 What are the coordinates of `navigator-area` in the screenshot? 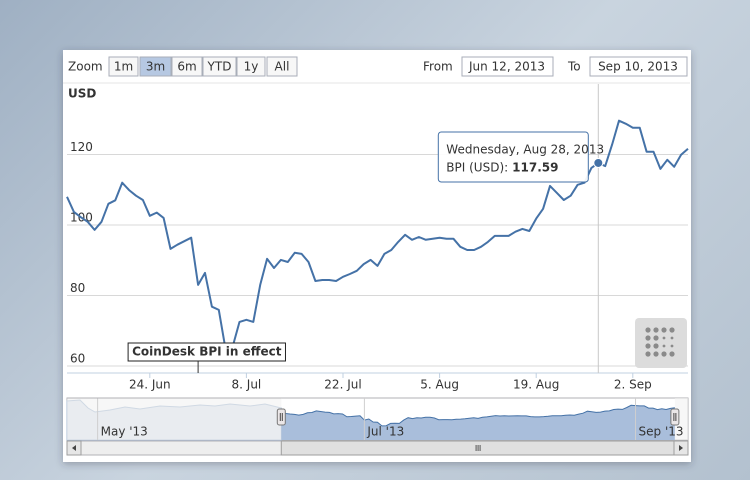 It's located at (478, 422).